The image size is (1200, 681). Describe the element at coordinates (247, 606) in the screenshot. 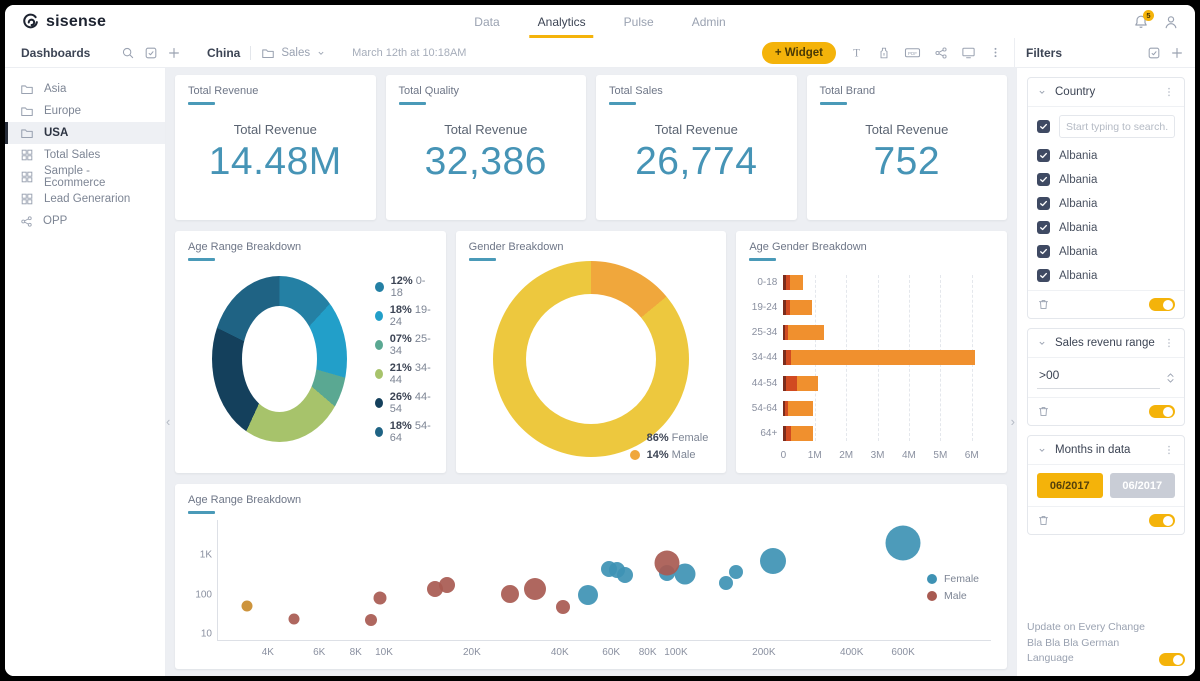

I see `scatter-point-highlight` at that location.